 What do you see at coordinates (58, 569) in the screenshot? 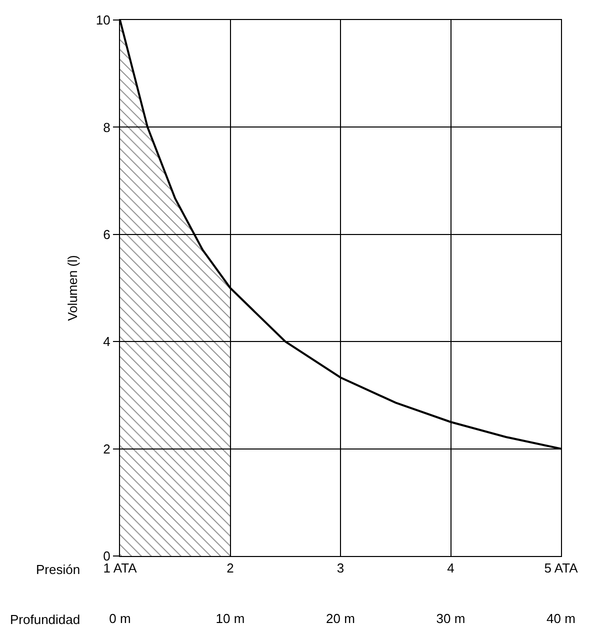
I see `x-axis-title: Presión` at bounding box center [58, 569].